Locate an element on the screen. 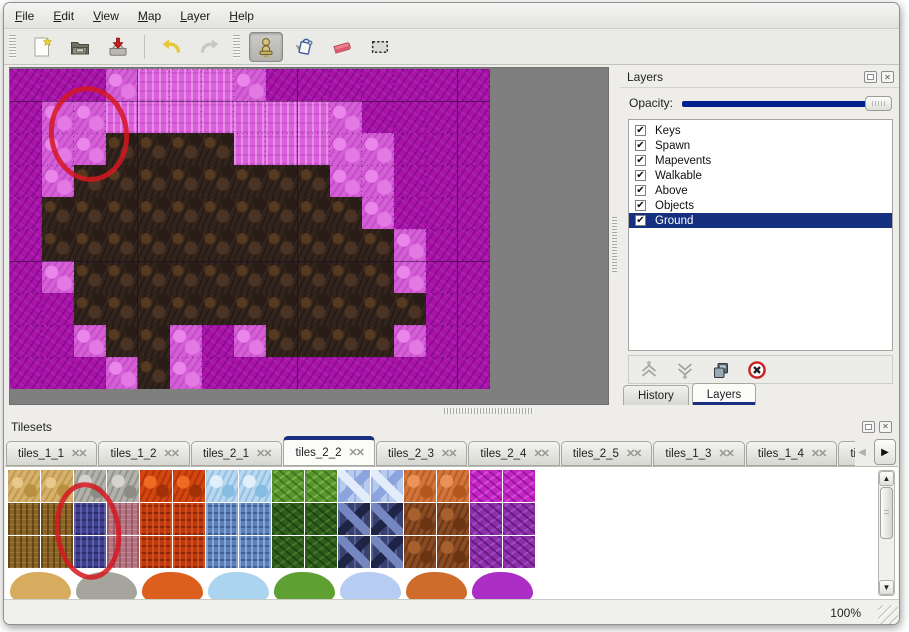 Image resolution: width=909 pixels, height=632 pixels. palette-tile-iceblob is located at coordinates (238, 584).